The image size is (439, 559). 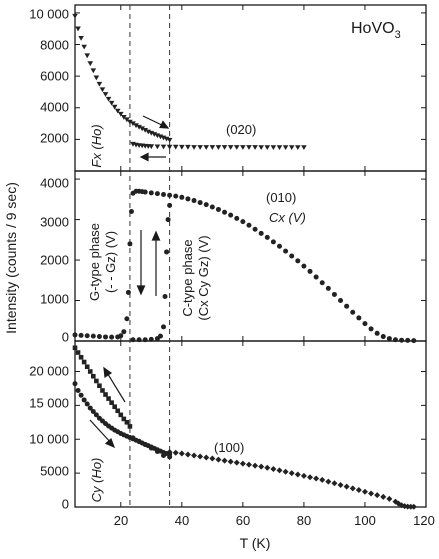 I want to click on middle-order-label: Cx (V), so click(x=287, y=217).